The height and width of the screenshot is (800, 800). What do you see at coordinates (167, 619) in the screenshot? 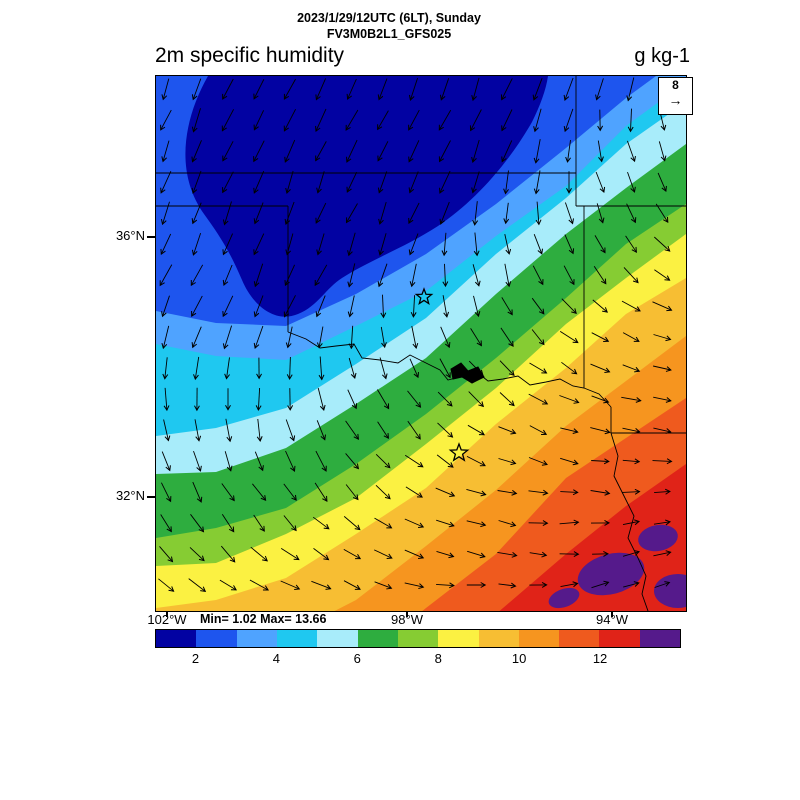
I see `lon-tick-label: 102°W` at bounding box center [167, 619].